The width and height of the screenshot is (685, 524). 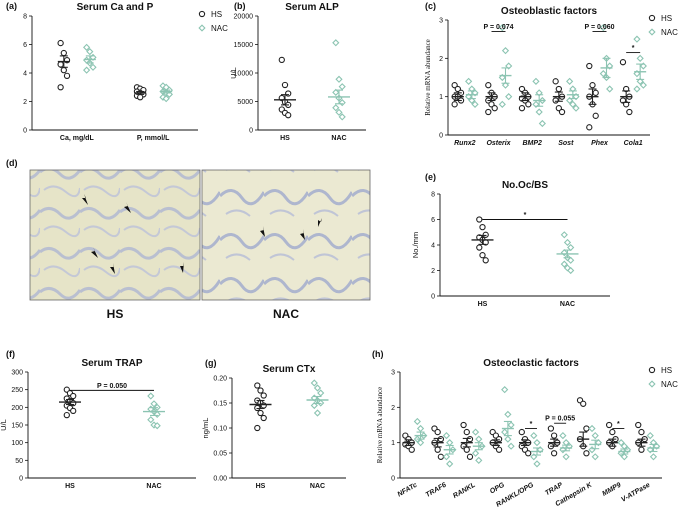 I want to click on legend-label-hs: HS, so click(x=666, y=18).